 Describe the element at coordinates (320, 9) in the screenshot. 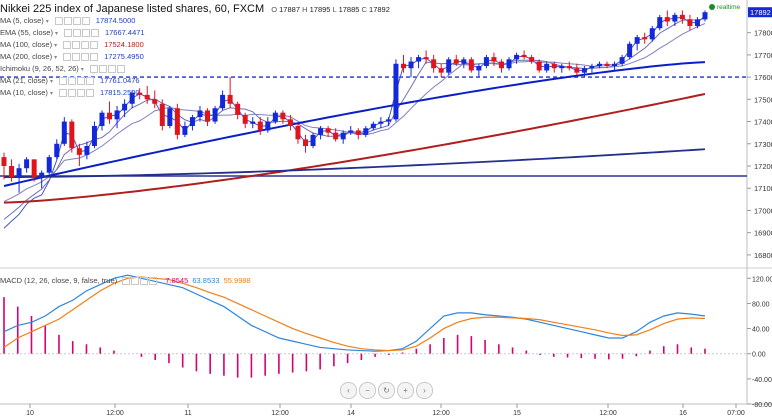

I see `high-value: 17895` at that location.